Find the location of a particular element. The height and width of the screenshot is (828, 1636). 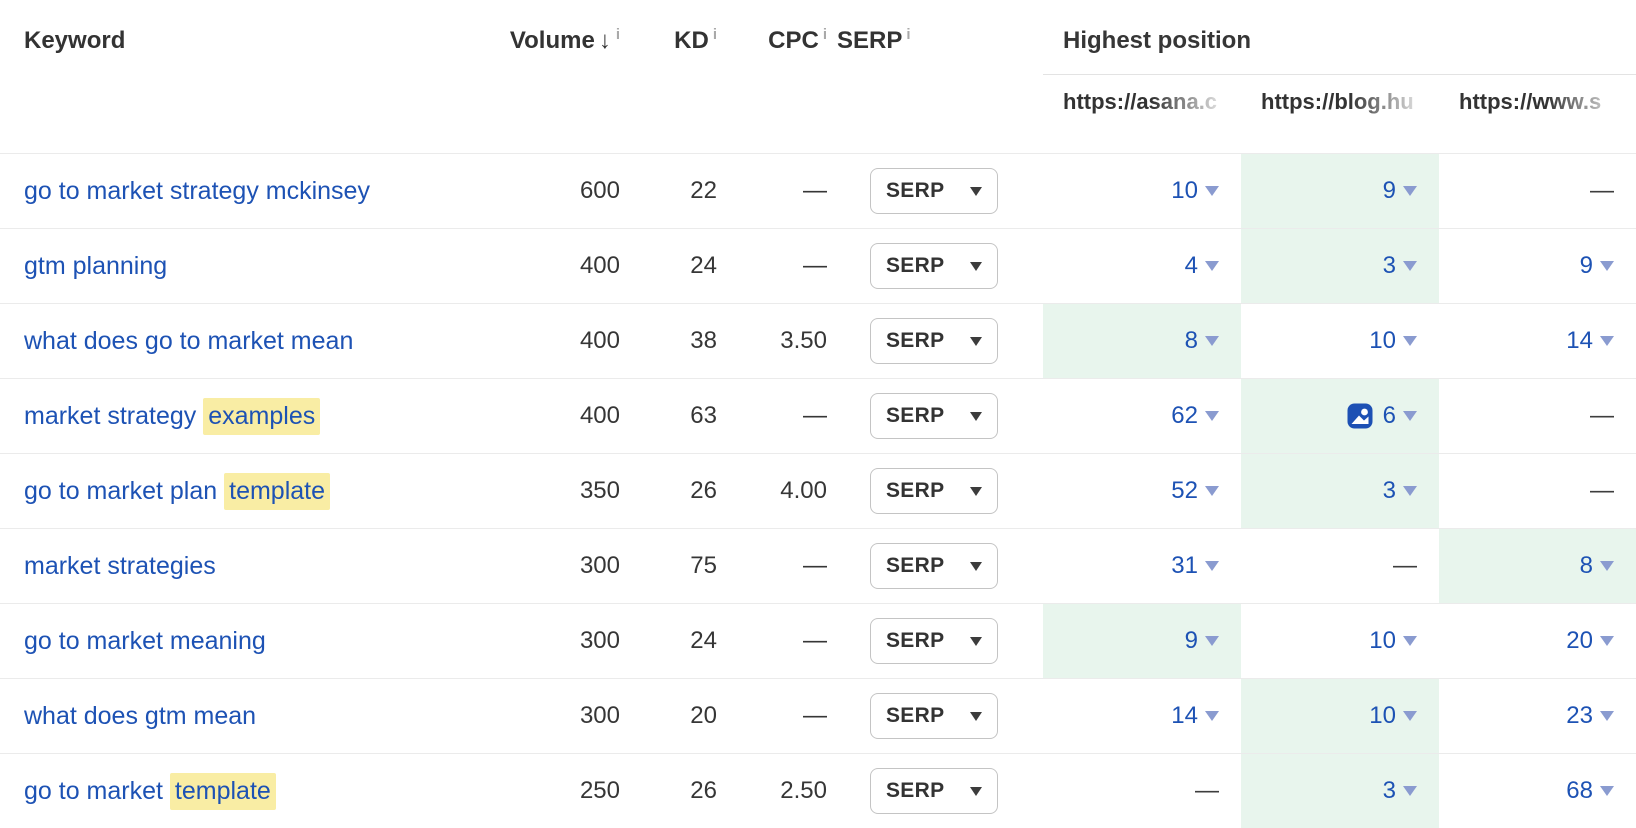

position-cell: 31 is located at coordinates (1142, 566).